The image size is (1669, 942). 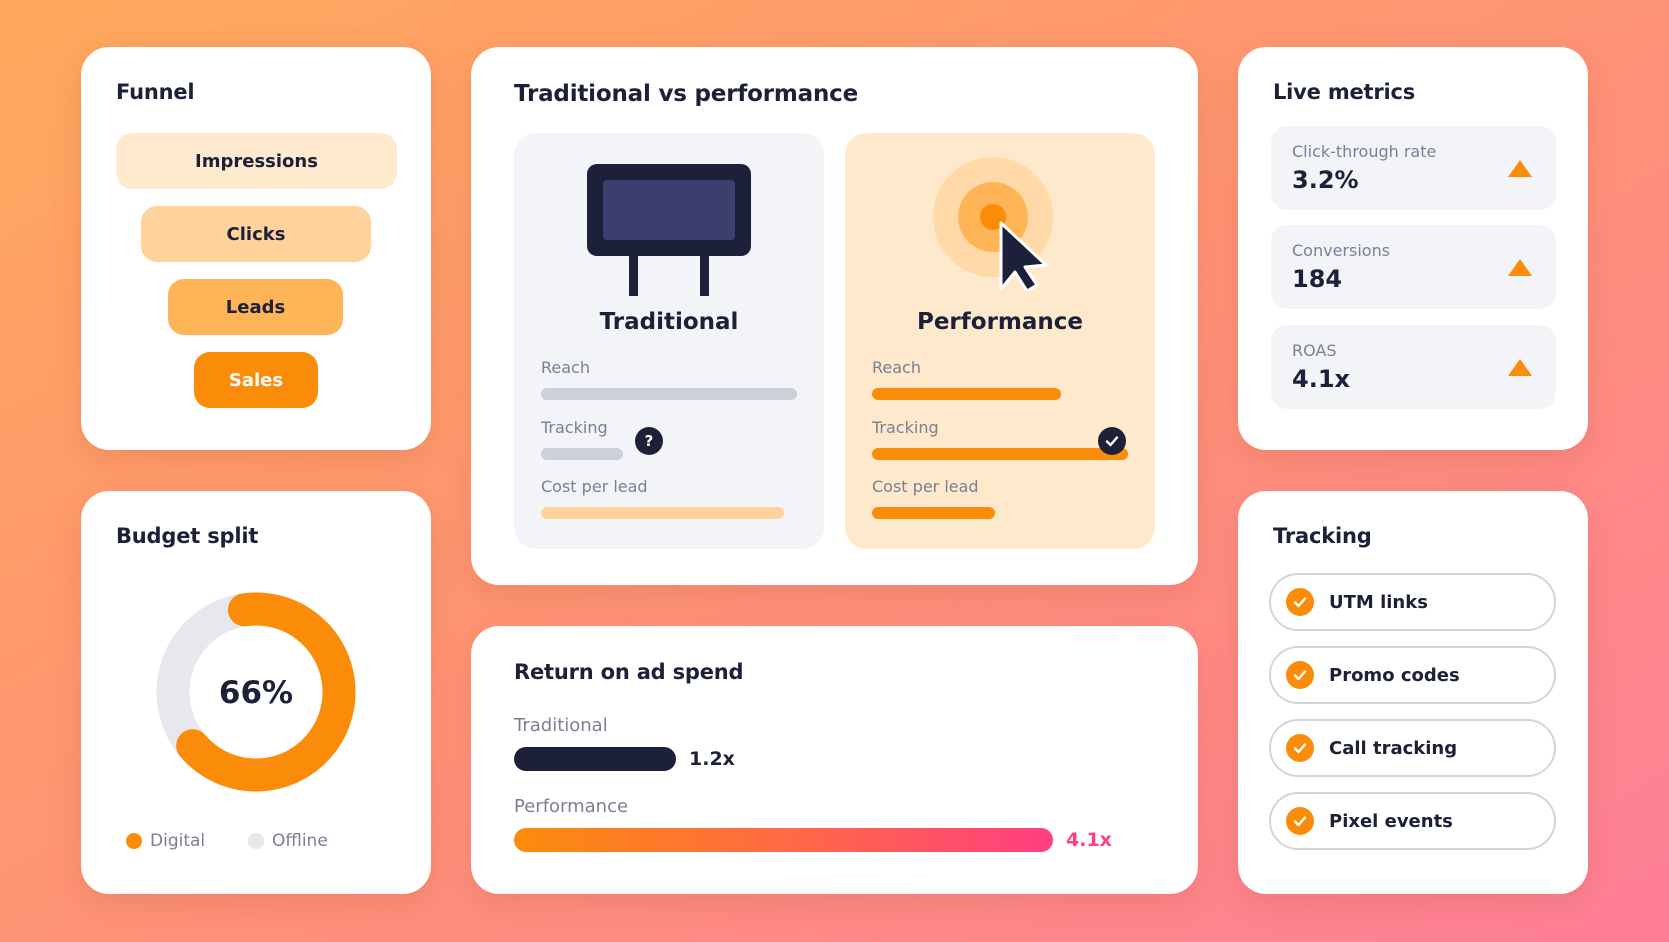 What do you see at coordinates (1391, 821) in the screenshot?
I see `tracking-item-label: Pixel events` at bounding box center [1391, 821].